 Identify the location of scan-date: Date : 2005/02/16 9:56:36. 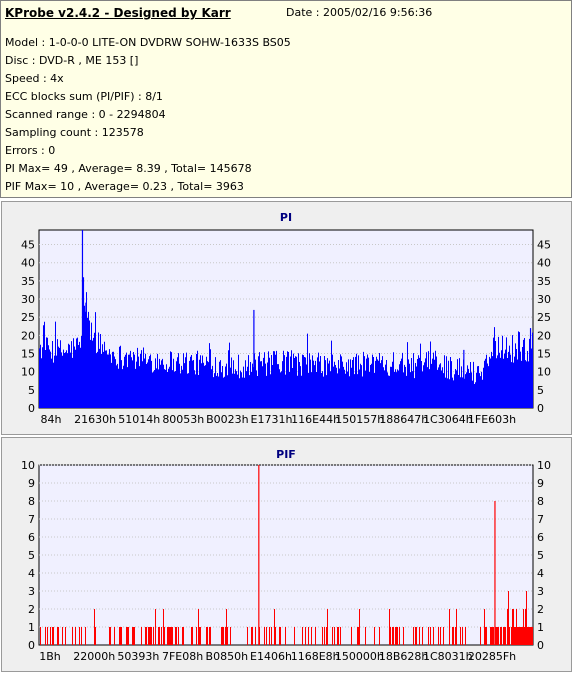
(359, 12).